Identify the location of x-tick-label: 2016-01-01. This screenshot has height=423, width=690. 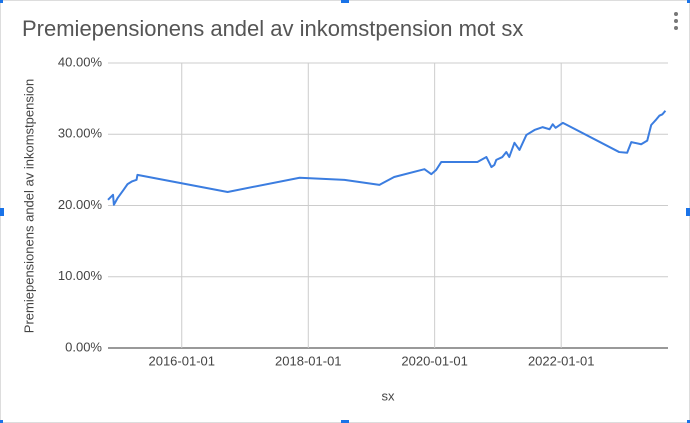
(181, 360).